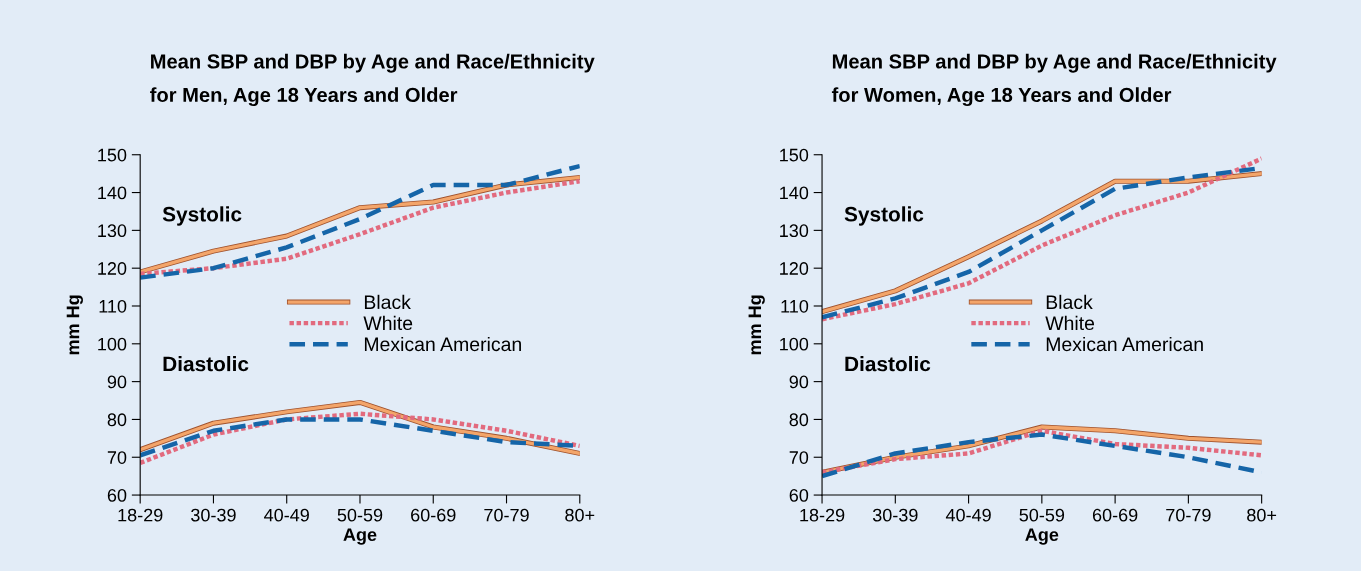  What do you see at coordinates (1054, 80) in the screenshot?
I see `chart-title: Mean SBP and DBP by Age and Race/Ethnicity for Women, Age 18 Years and Older` at bounding box center [1054, 80].